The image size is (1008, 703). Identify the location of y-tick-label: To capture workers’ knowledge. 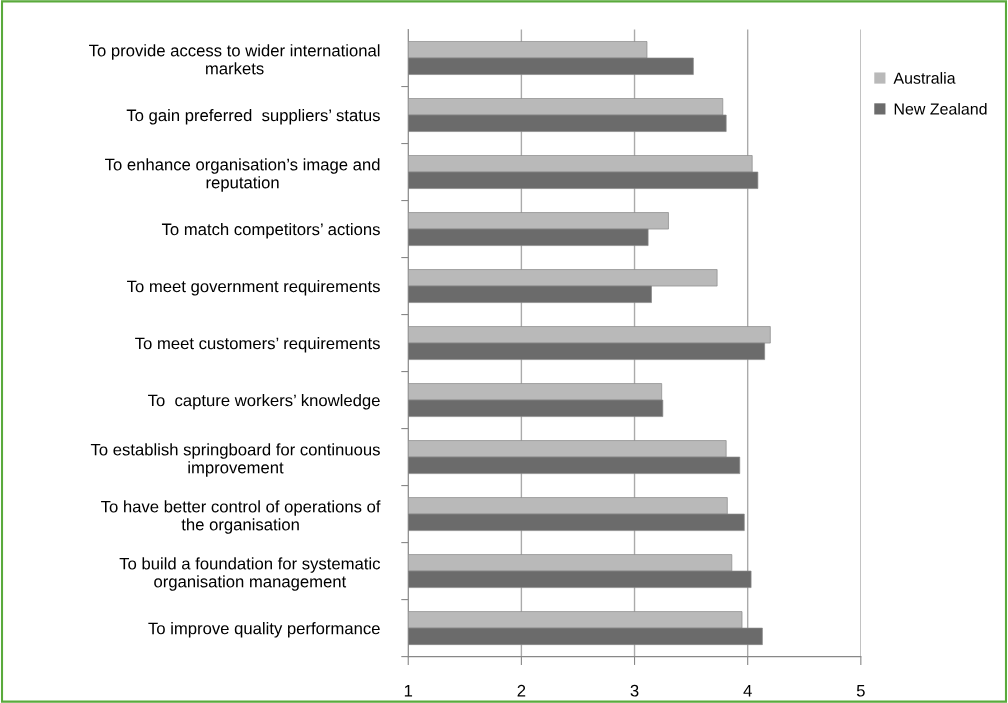
(264, 402).